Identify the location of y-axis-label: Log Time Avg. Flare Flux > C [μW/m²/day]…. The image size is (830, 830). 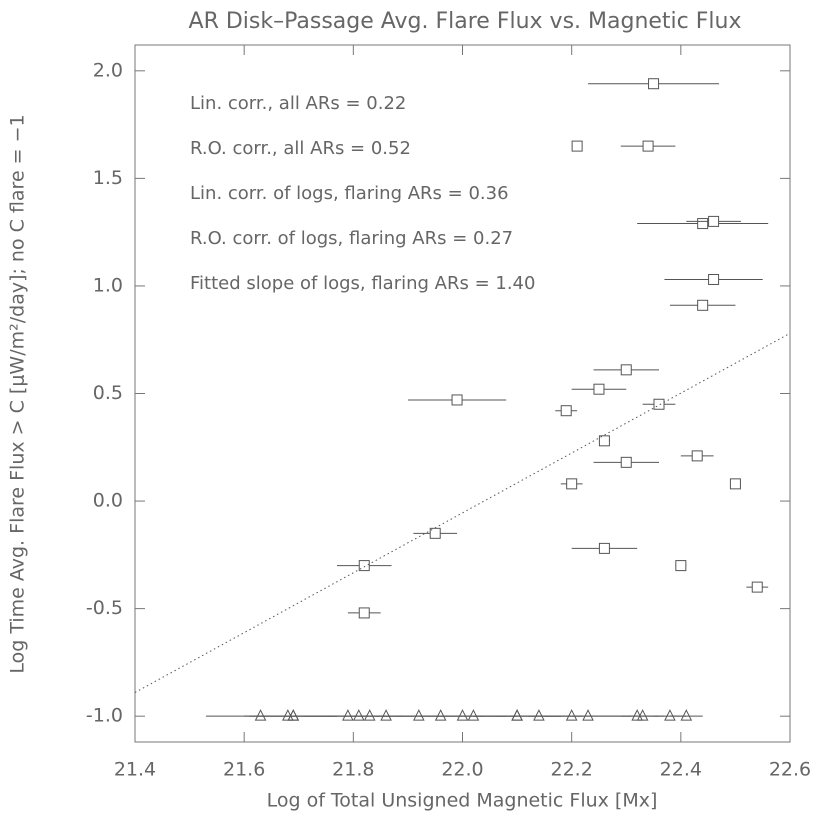
(18, 393).